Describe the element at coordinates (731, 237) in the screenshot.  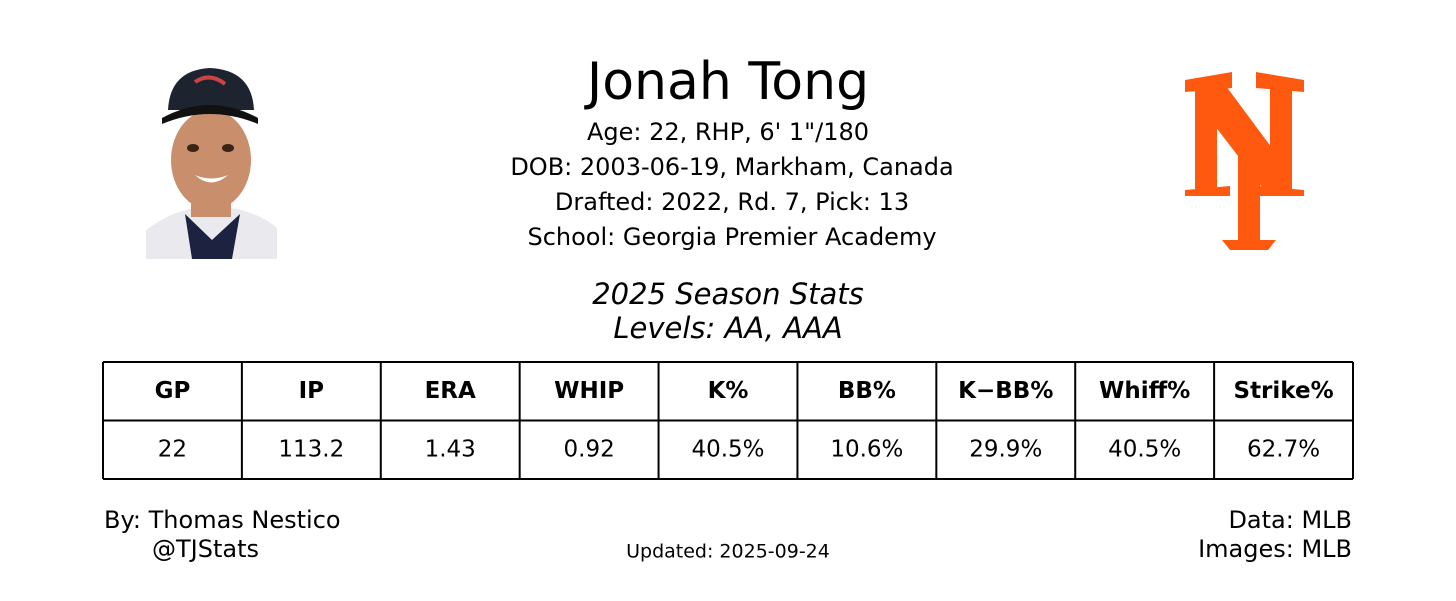
I see `info-line: School: Georgia Premier Academy` at that location.